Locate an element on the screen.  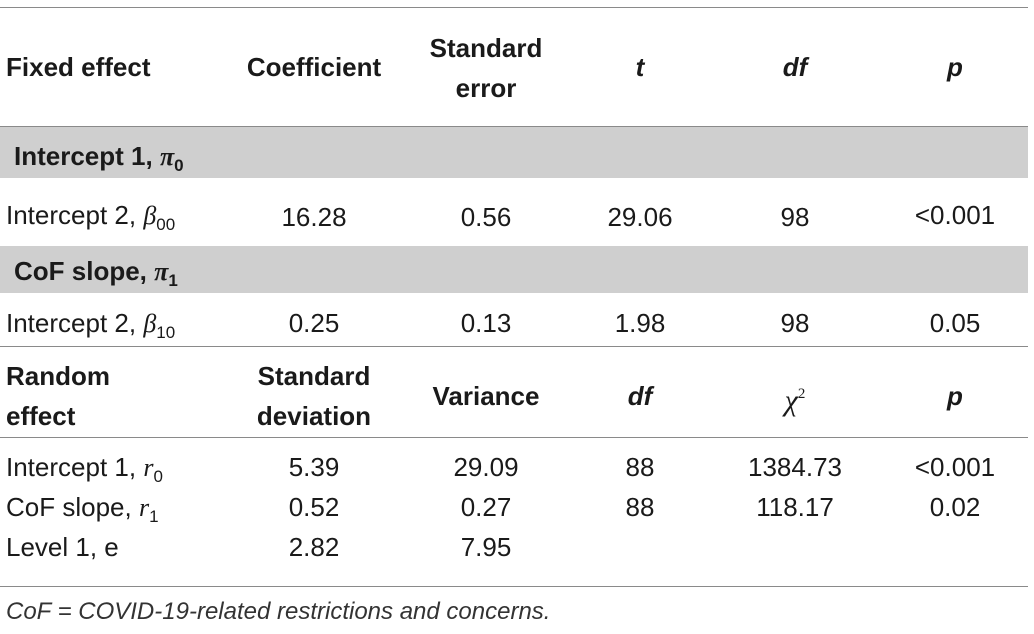
table-top-rule is located at coordinates (514, 7).